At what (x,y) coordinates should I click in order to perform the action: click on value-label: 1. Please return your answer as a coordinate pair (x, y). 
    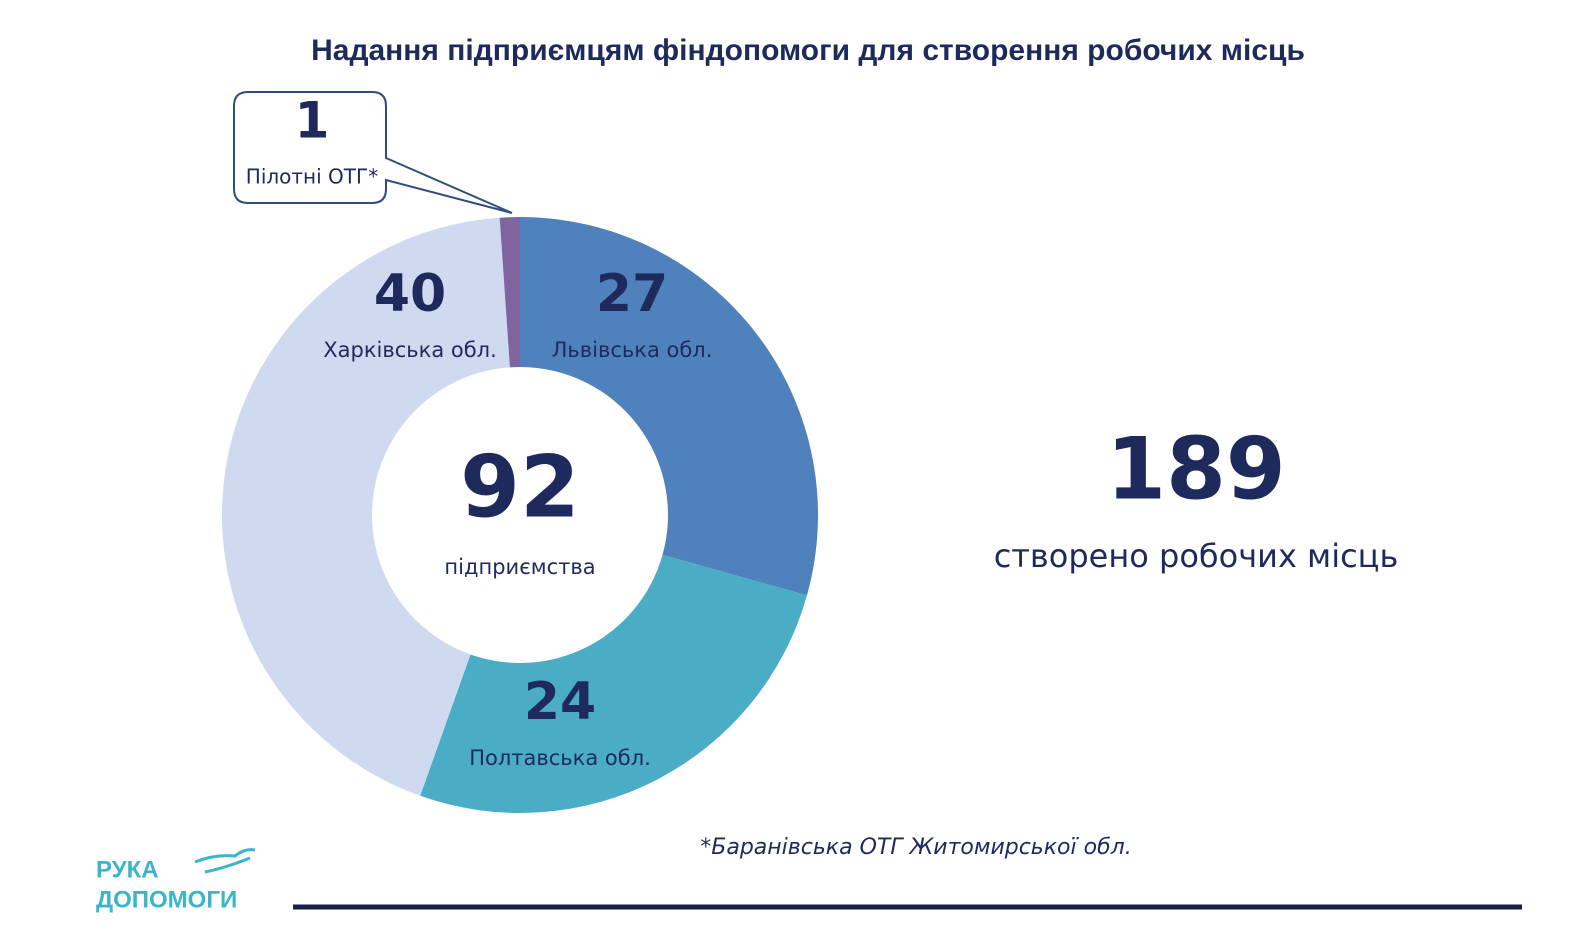
    Looking at the image, I should click on (312, 121).